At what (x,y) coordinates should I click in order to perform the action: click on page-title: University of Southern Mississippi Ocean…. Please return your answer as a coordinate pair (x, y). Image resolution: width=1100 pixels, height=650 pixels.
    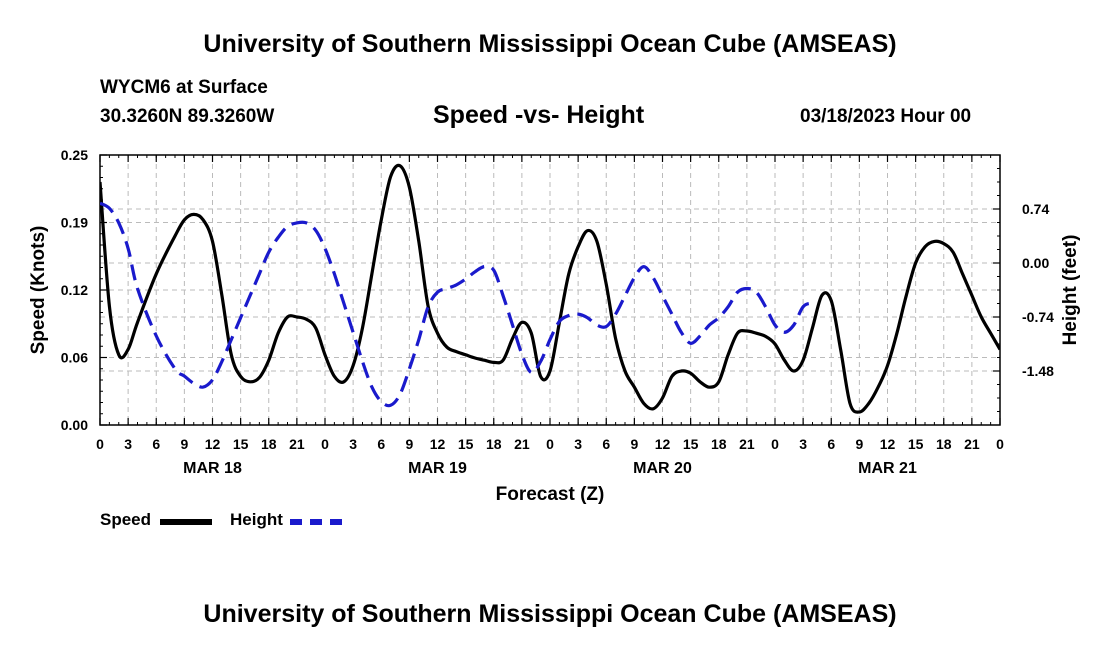
    Looking at the image, I should click on (550, 44).